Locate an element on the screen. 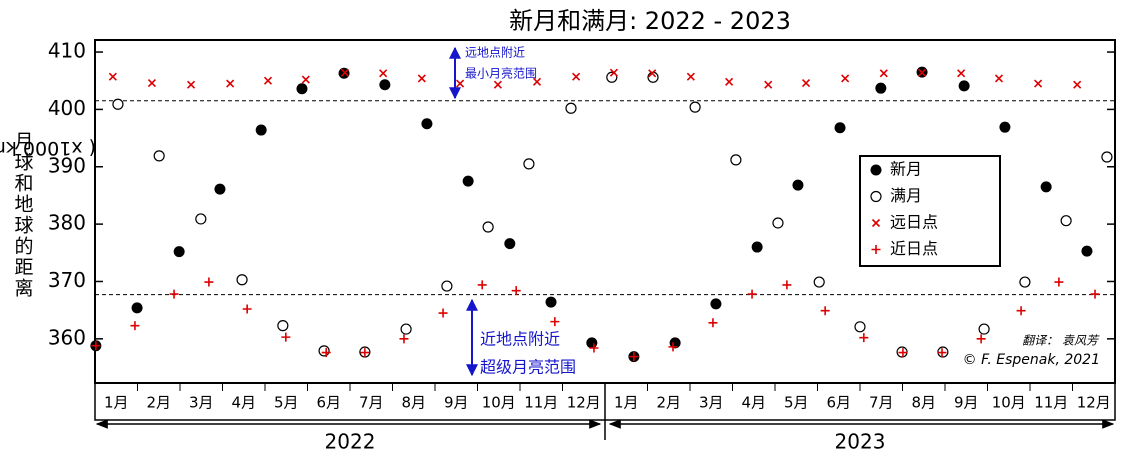 This screenshot has width=1142, height=467. annotation: 远地点附近 is located at coordinates (495, 53).